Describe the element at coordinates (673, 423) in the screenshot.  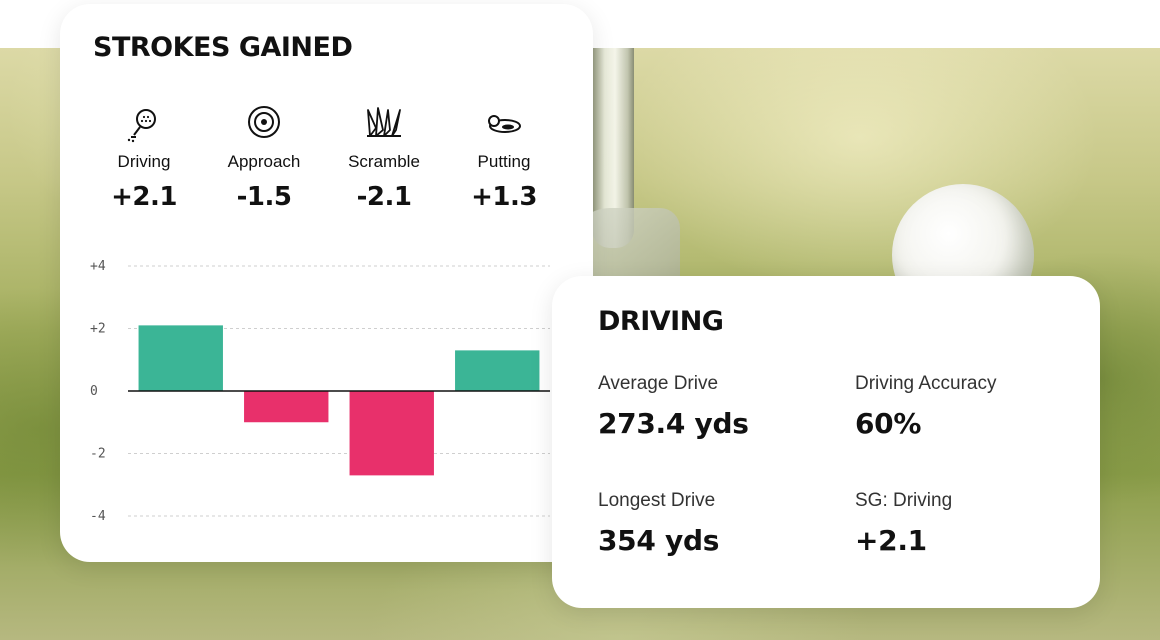
I see `stat-value: 273.4 yds` at that location.